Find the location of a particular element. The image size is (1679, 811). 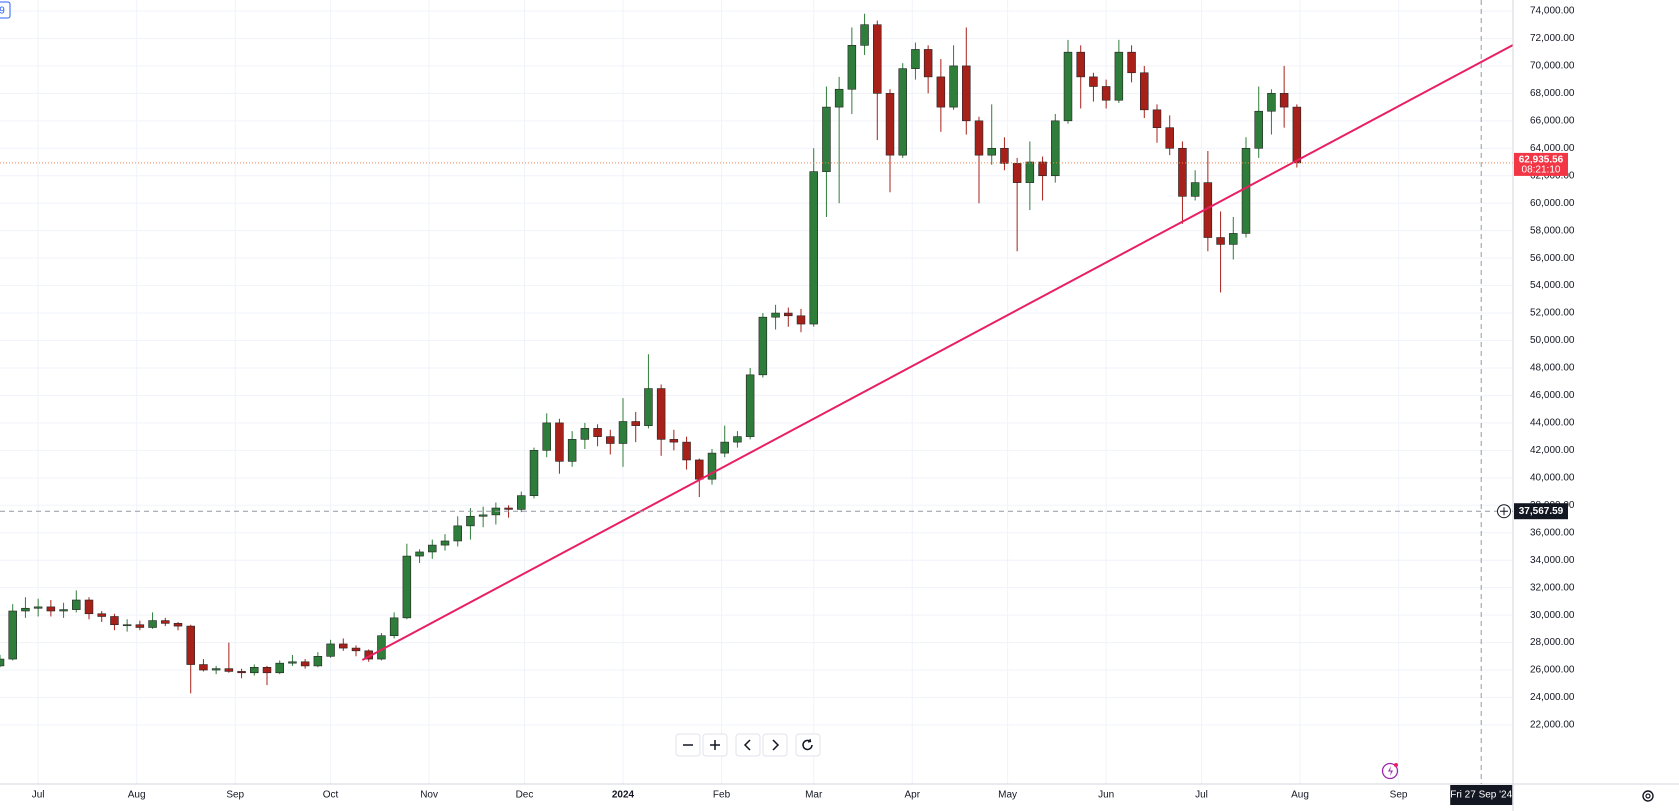

scroll-left-button is located at coordinates (748, 745).